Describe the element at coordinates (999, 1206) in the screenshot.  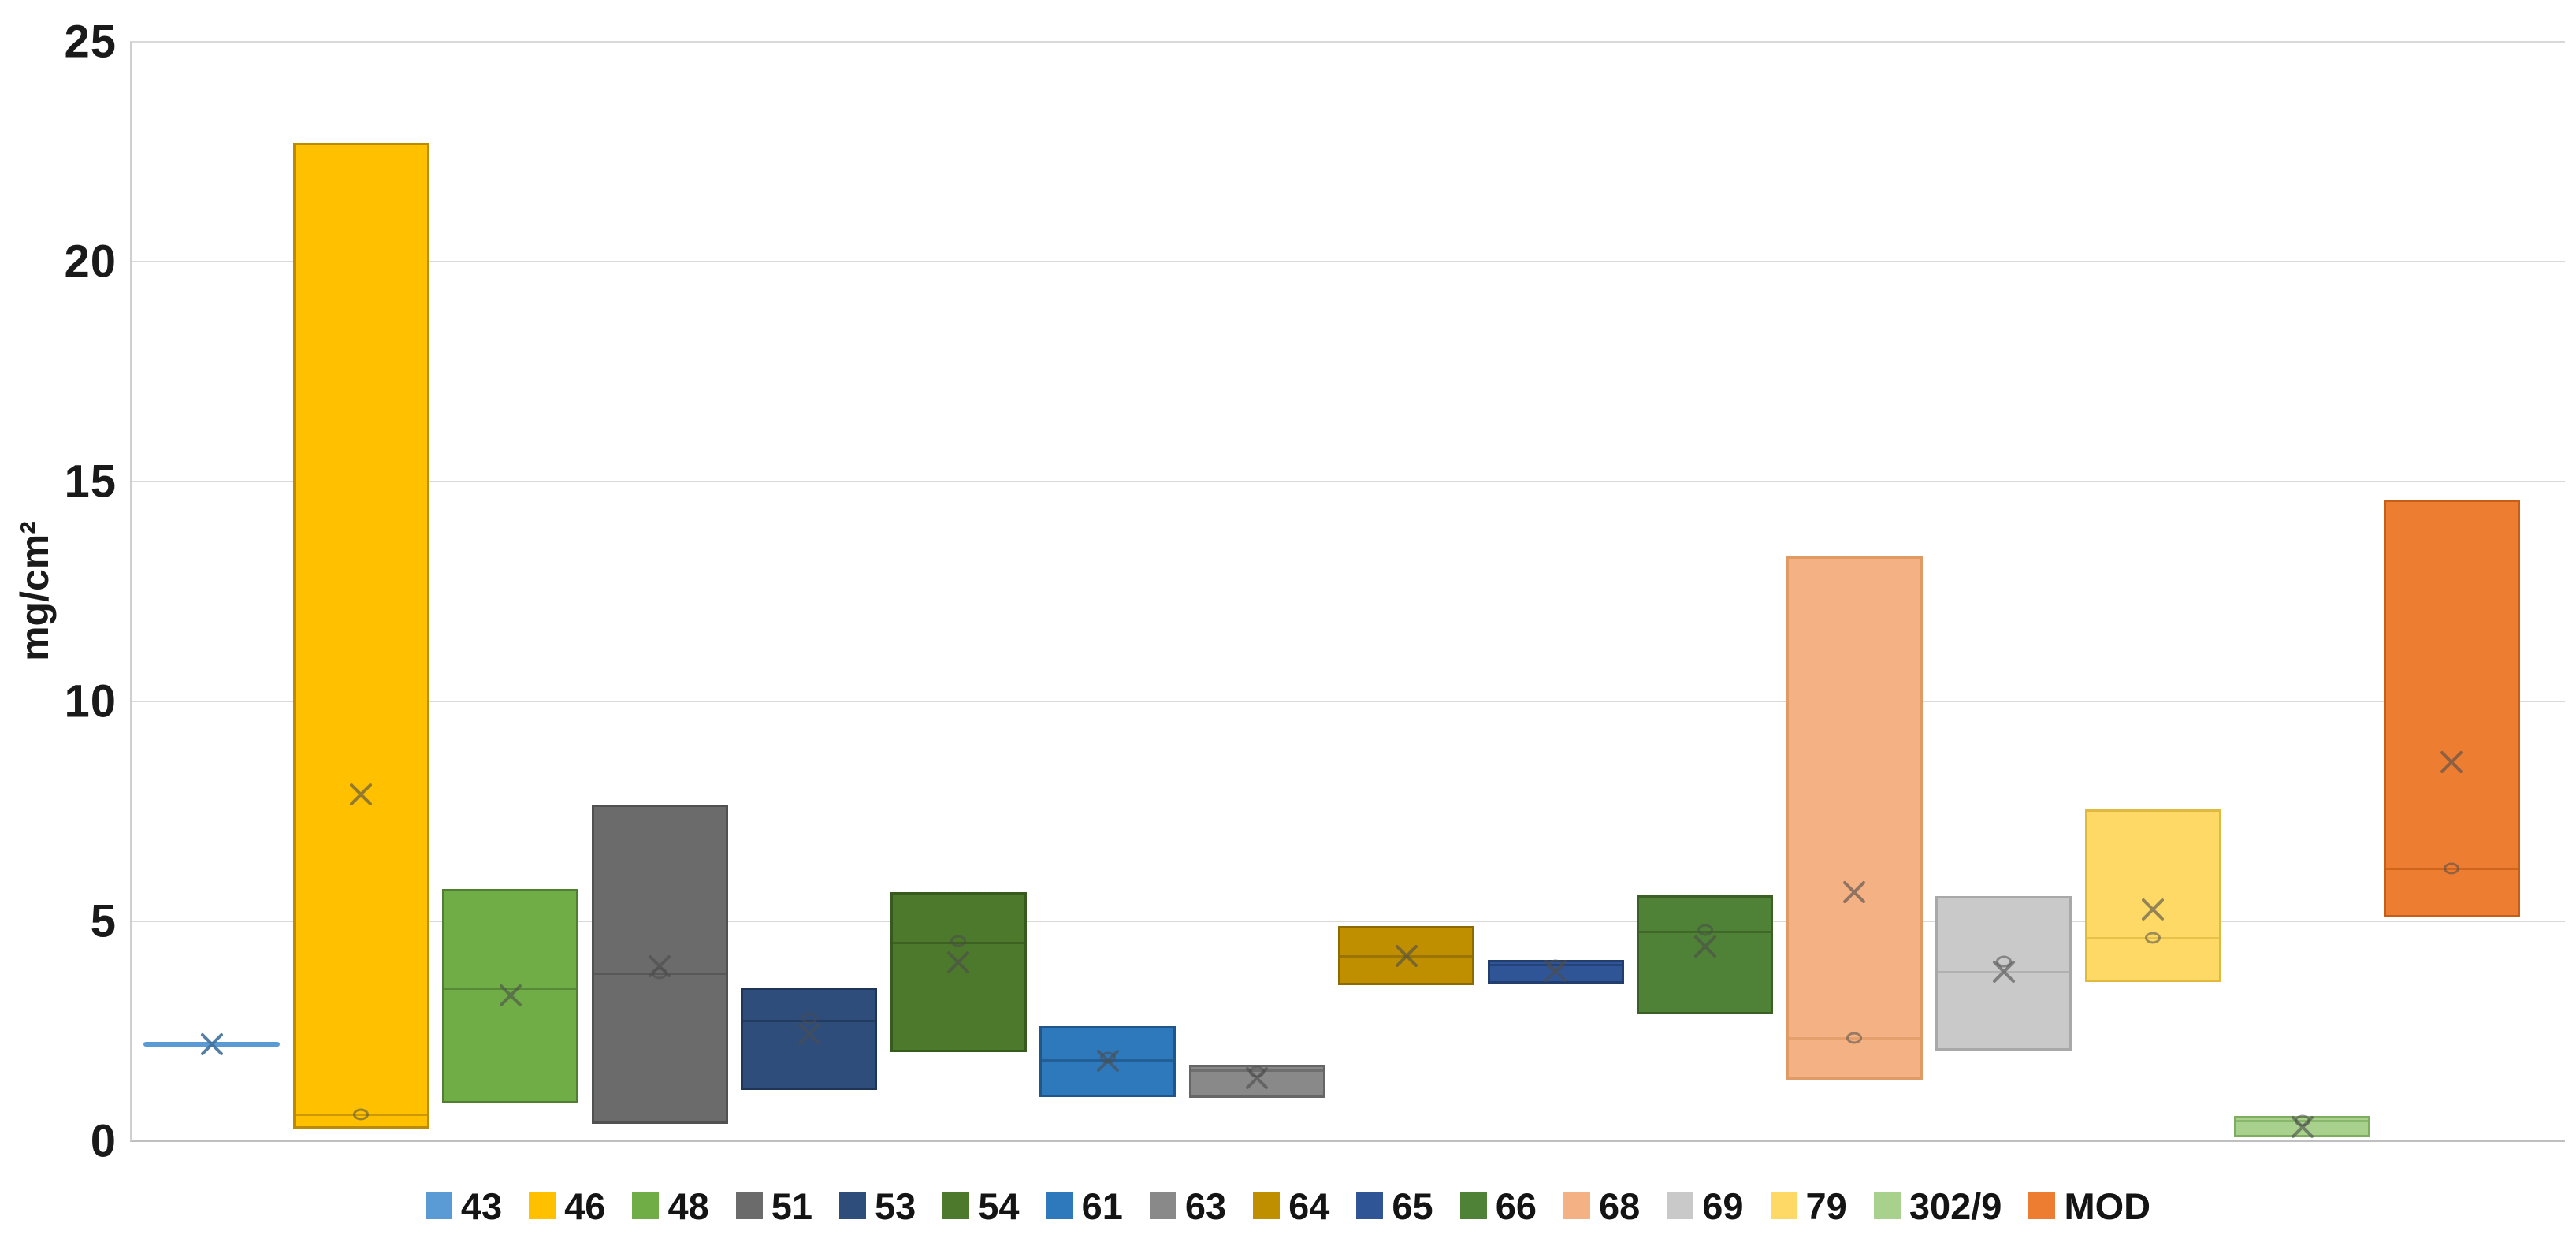
I see `legend-label-54: 54` at that location.